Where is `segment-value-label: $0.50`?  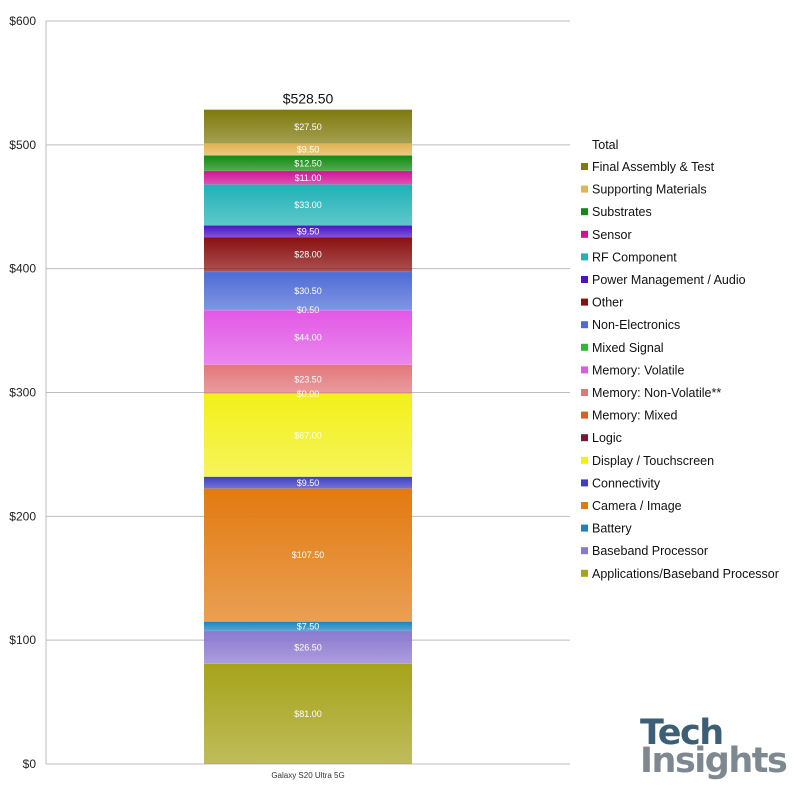
segment-value-label: $0.50 is located at coordinates (308, 310).